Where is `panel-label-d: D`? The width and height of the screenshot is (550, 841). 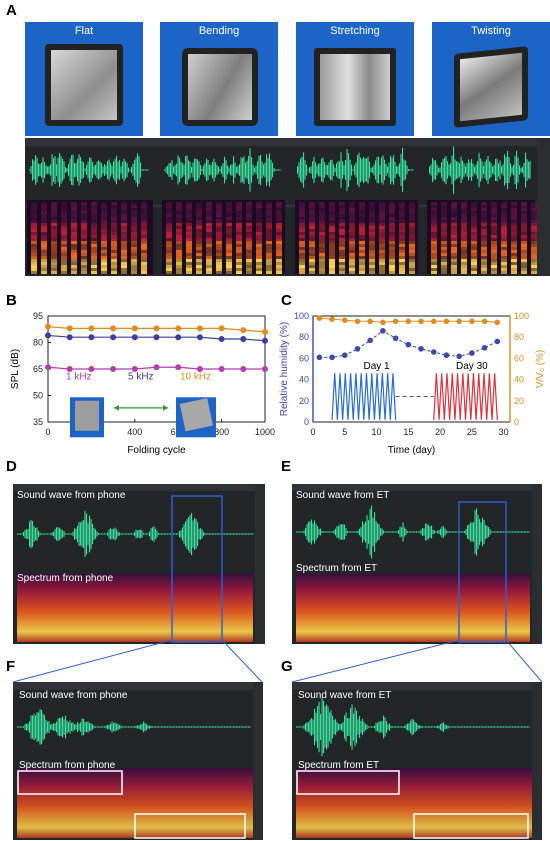
panel-label-d: D is located at coordinates (11, 466).